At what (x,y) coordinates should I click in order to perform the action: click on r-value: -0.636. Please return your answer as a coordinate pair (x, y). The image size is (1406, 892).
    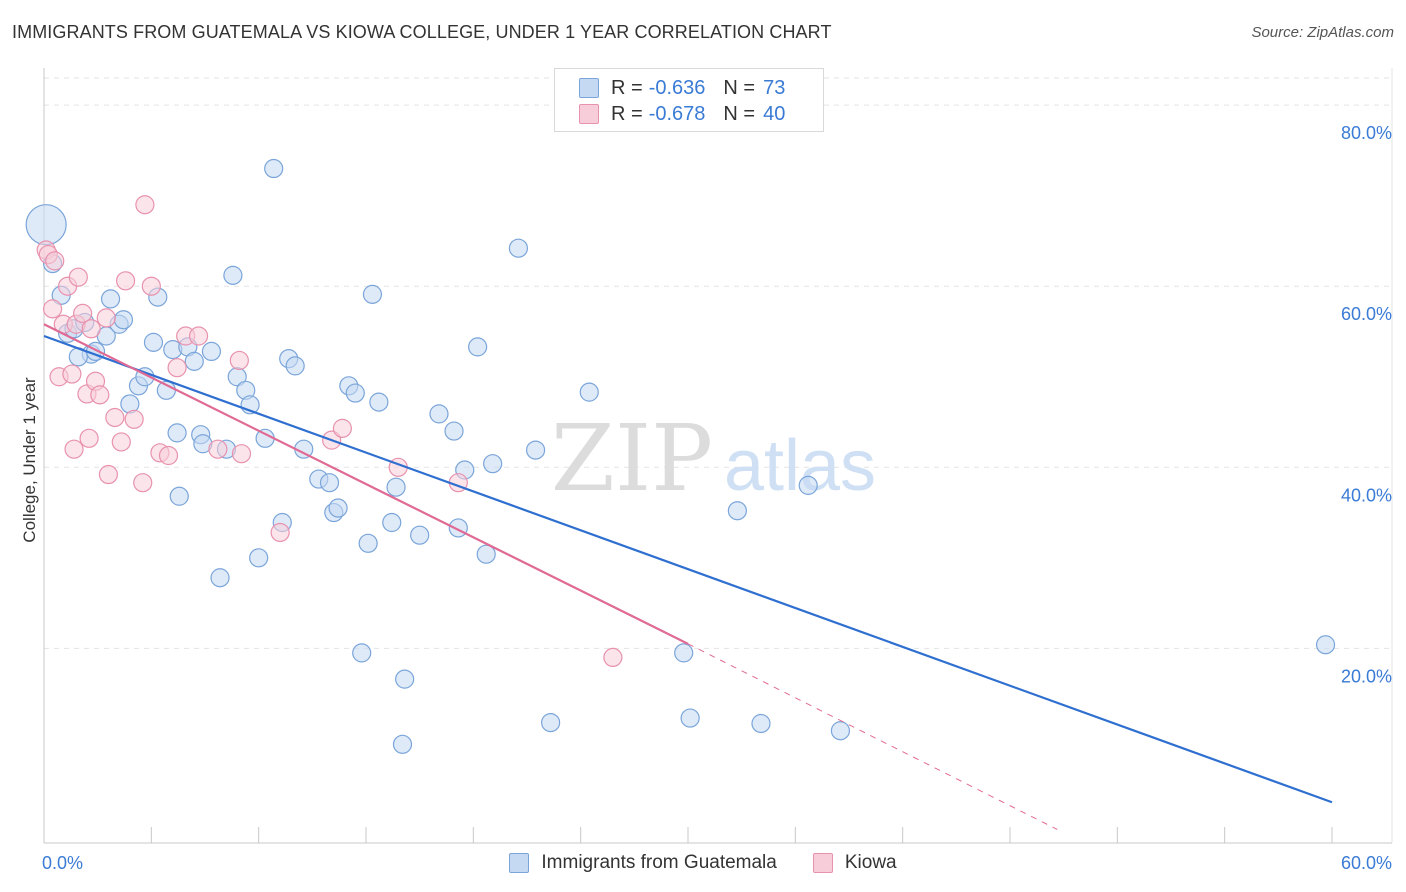
    Looking at the image, I should click on (677, 87).